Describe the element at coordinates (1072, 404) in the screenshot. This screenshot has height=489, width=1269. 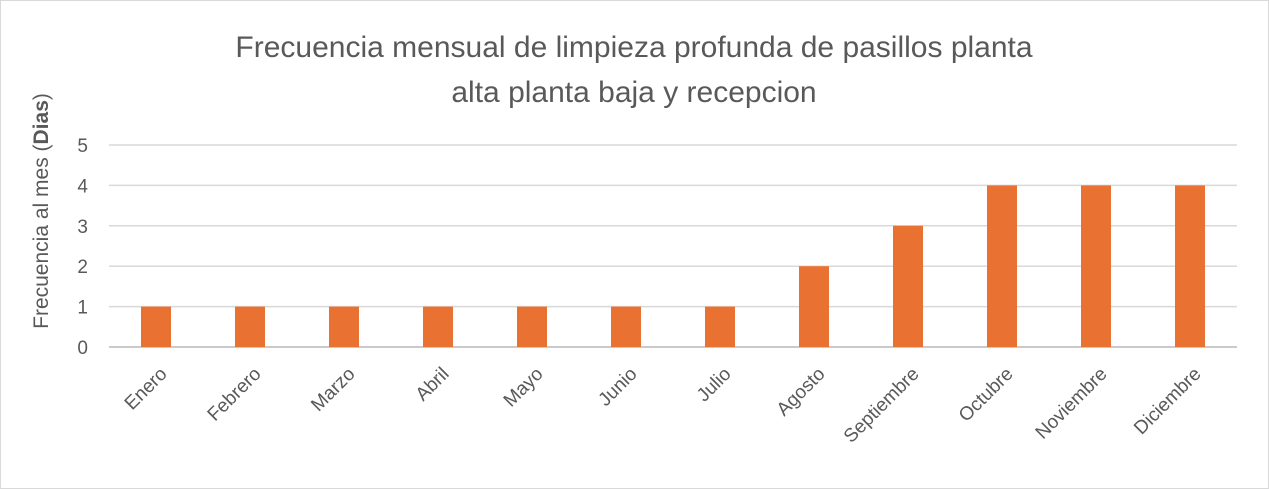
I see `x-tick-label: Noviembre` at that location.